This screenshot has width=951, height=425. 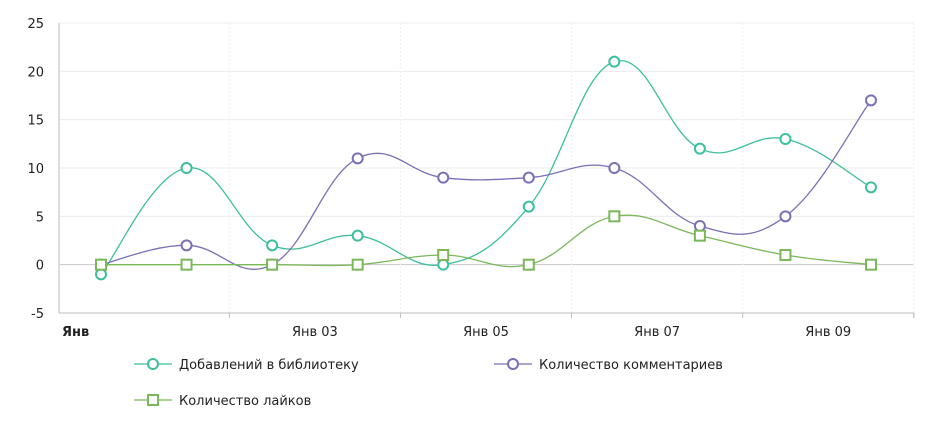 I want to click on y-tick-label: 20, so click(x=35, y=72).